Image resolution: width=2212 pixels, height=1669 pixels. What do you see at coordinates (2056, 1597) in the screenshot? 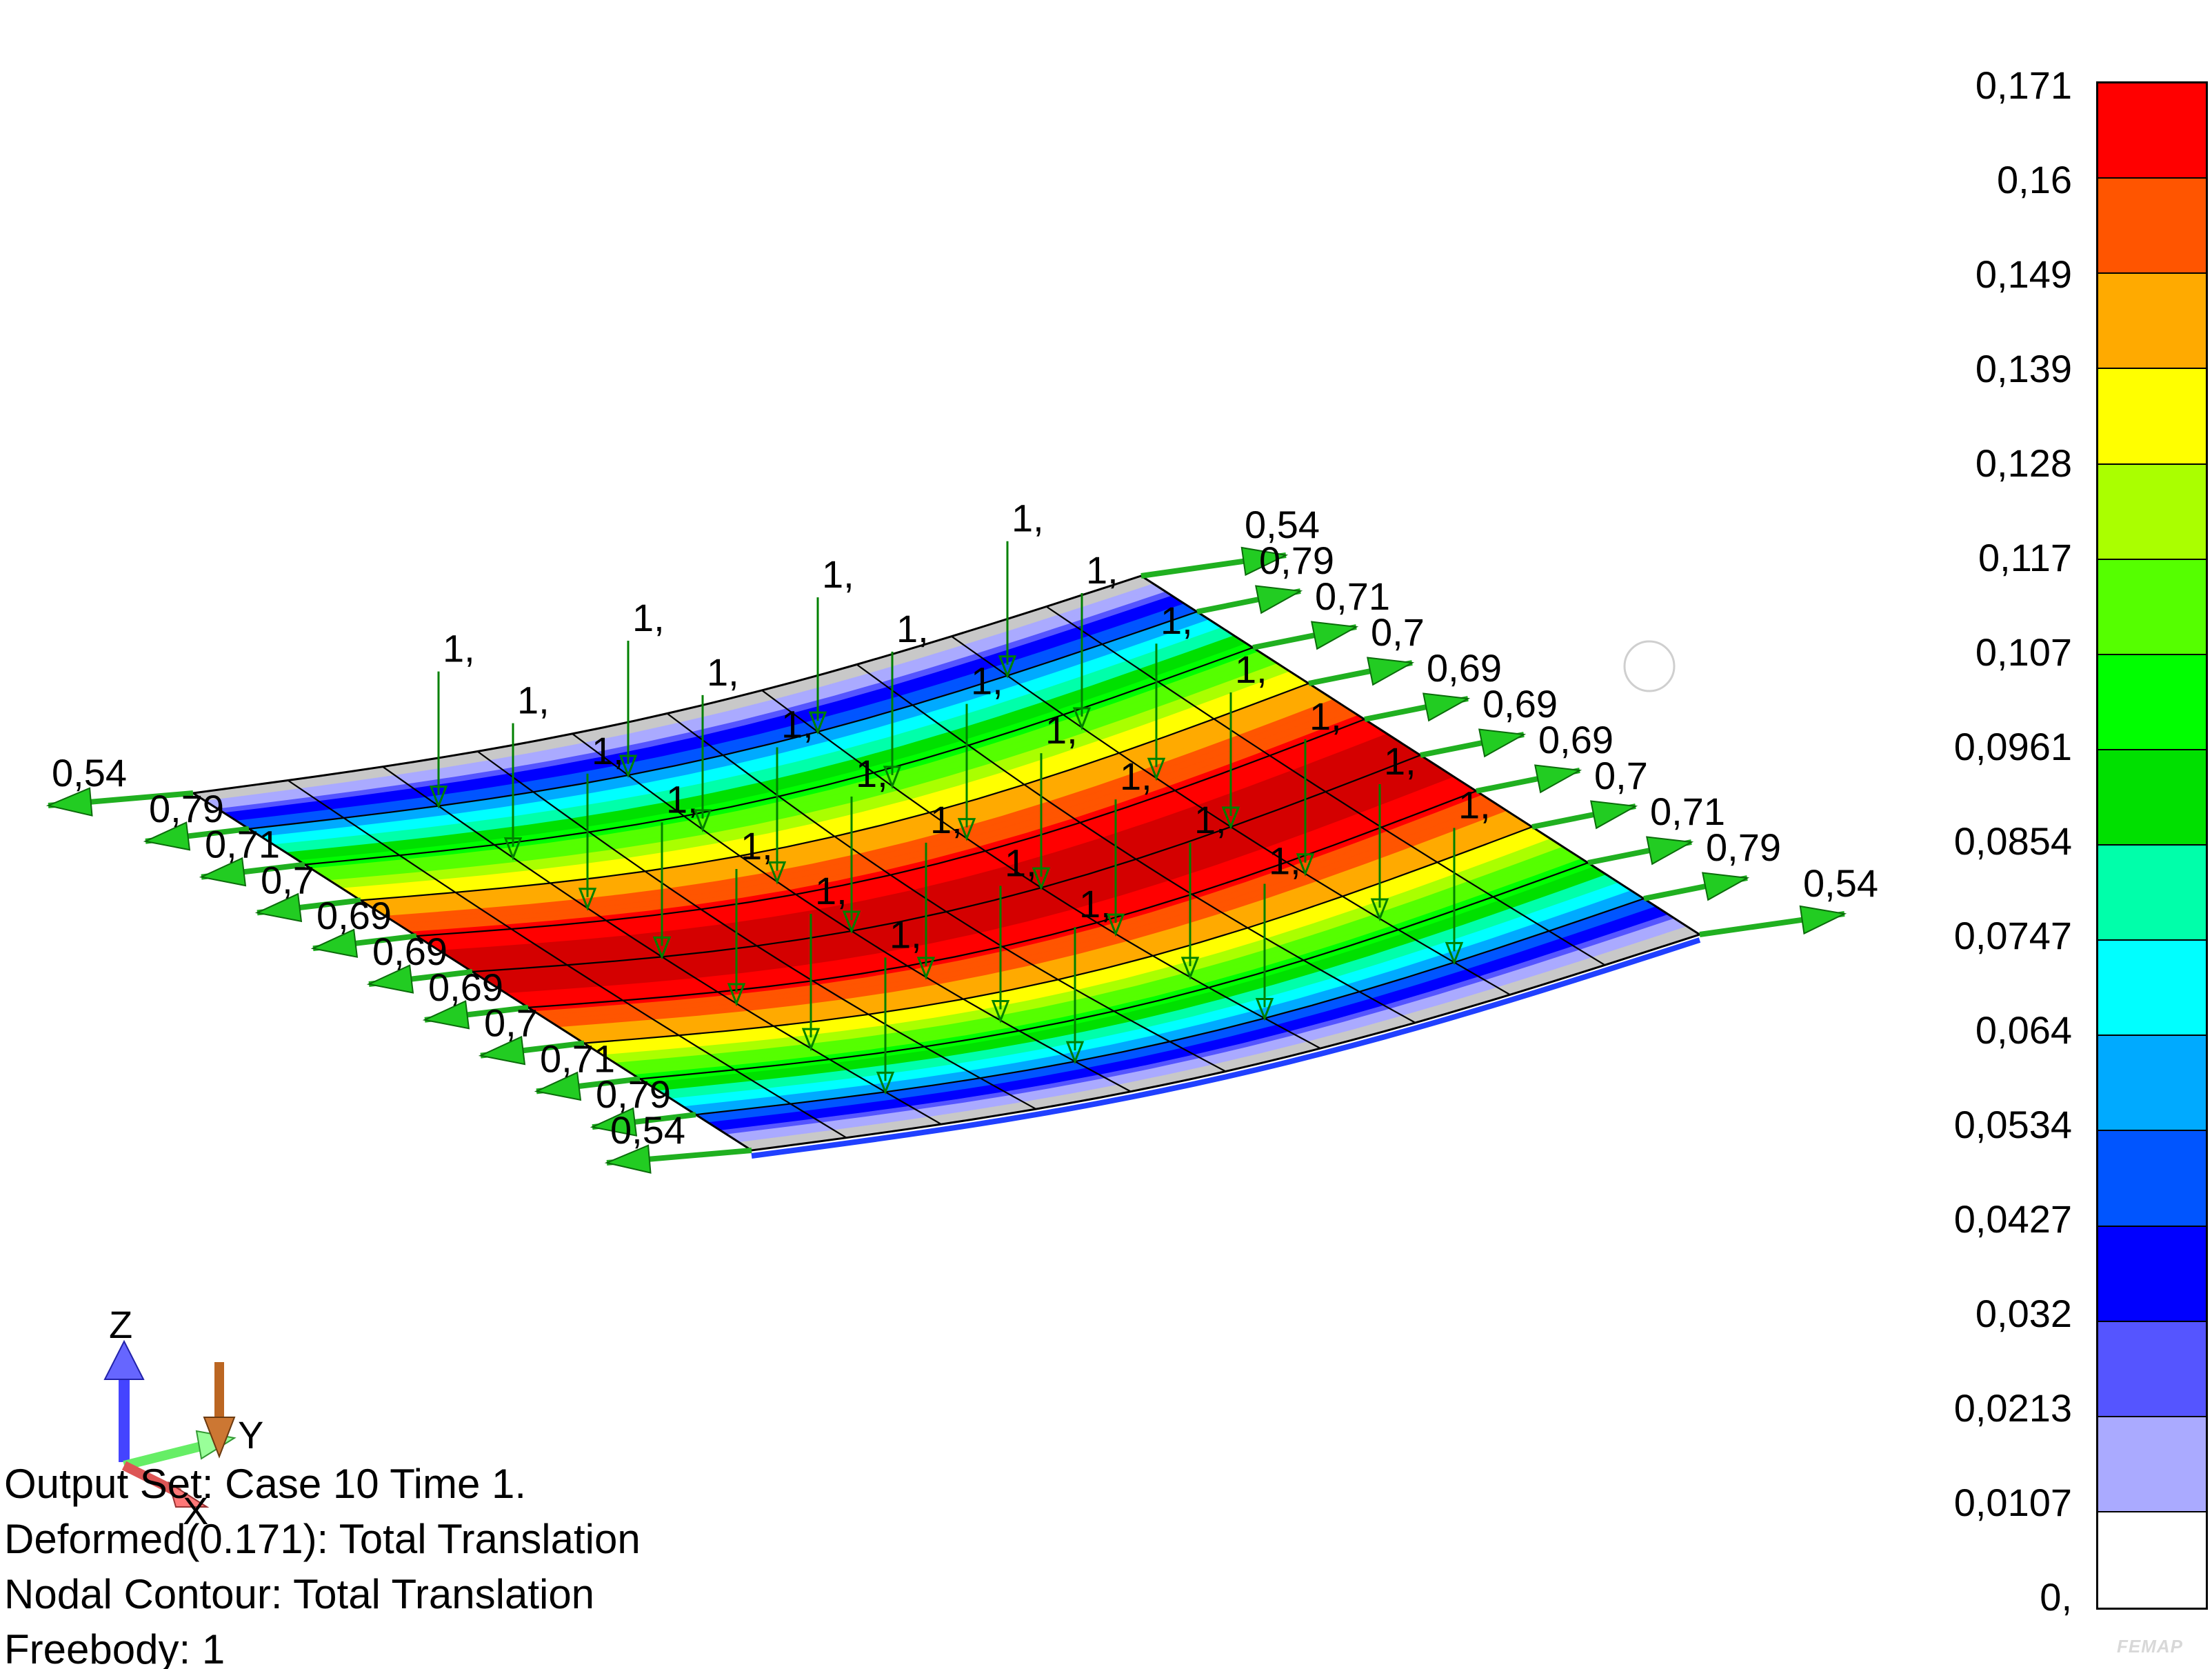
I see `legend-label: 0,` at bounding box center [2056, 1597].